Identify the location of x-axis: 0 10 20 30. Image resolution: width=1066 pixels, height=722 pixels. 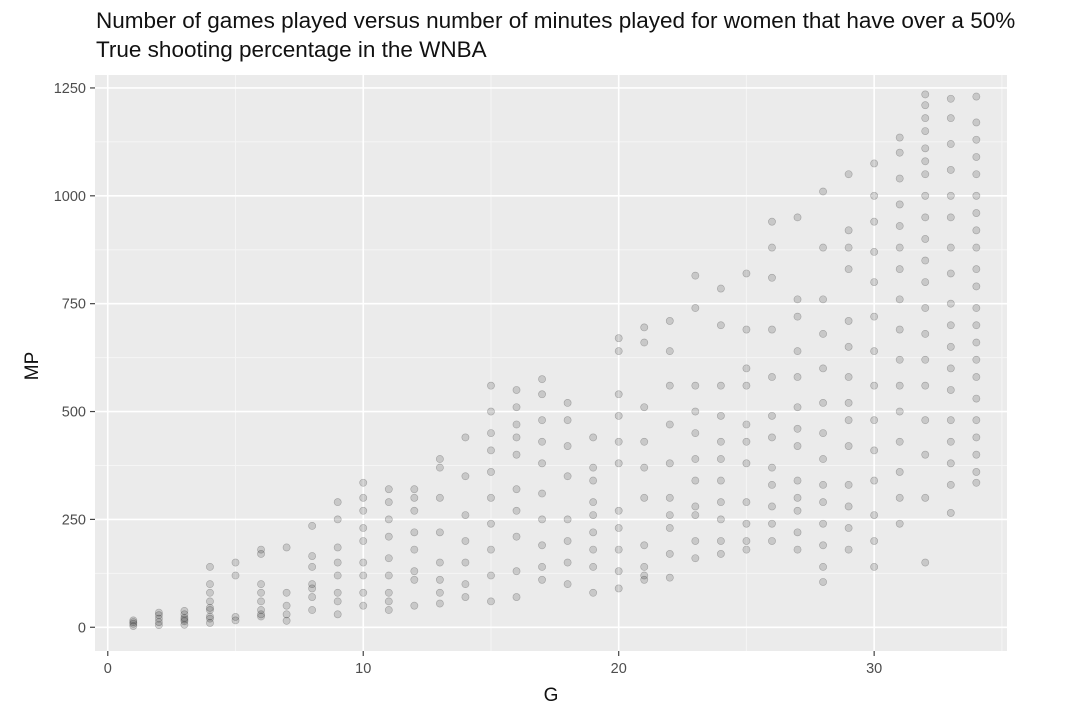
(493, 664).